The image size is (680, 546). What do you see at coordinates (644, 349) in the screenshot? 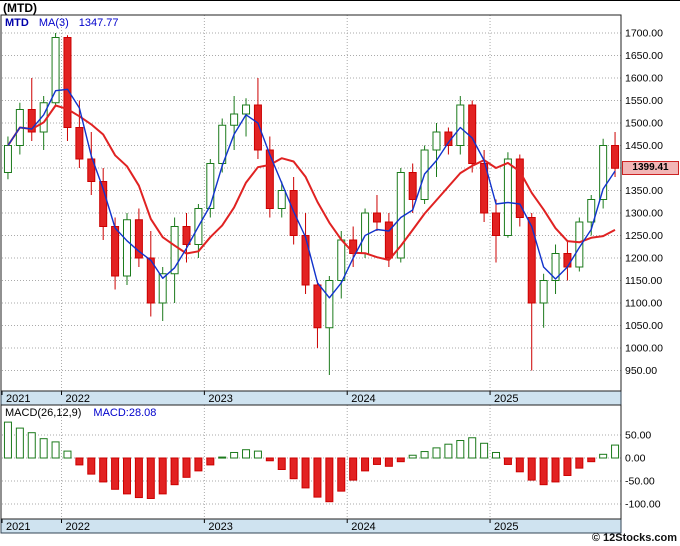
I see `price-tick-label: 1000.00` at bounding box center [644, 349].